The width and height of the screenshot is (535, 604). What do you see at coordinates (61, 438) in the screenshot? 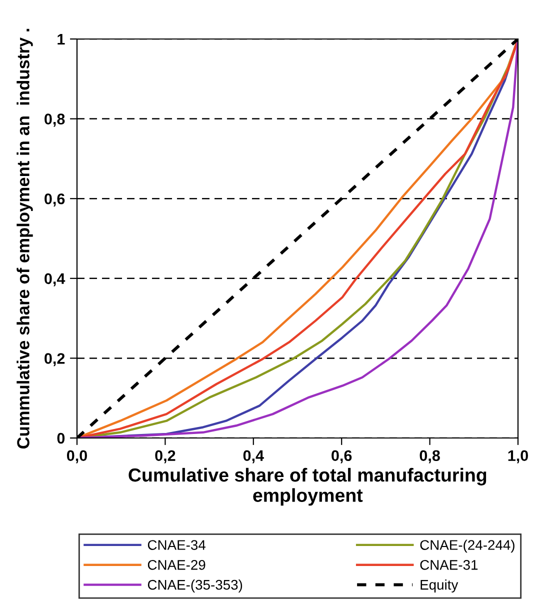
I see `y-tick-label: 0` at bounding box center [61, 438].